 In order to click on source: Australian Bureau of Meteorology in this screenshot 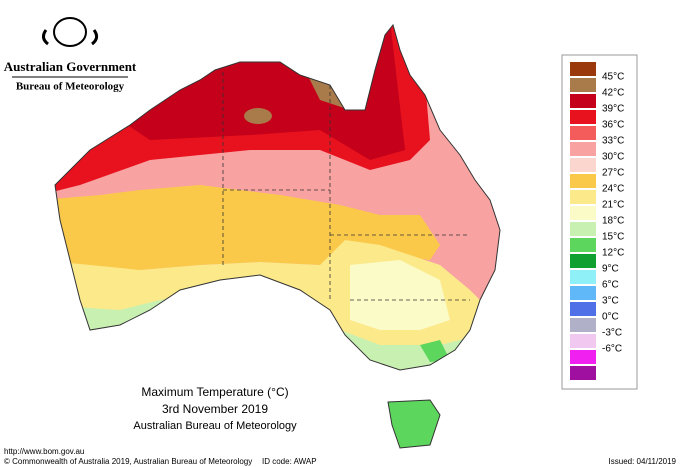, I will do `click(215, 426)`.